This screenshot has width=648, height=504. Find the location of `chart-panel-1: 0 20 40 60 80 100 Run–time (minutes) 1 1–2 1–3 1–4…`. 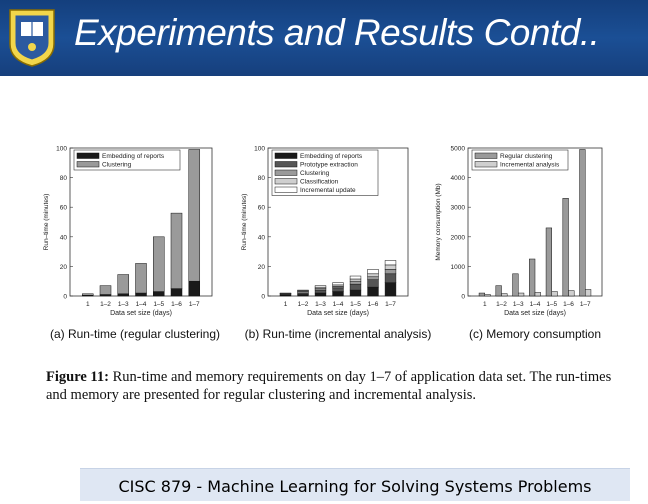

chart-panel-1: 0 20 40 60 80 100 Run–time (minutes) 1 1–2 1–3 1–4… is located at coordinates (131, 244).